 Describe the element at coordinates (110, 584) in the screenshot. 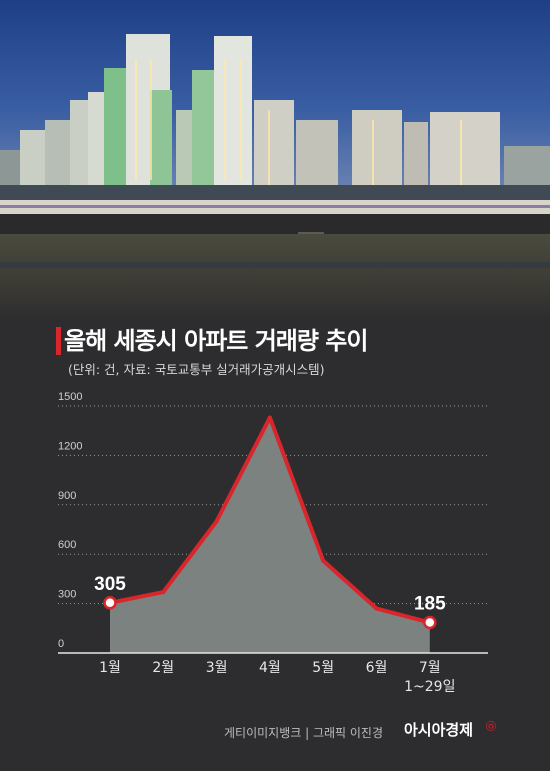

I see `data-label: 305` at that location.